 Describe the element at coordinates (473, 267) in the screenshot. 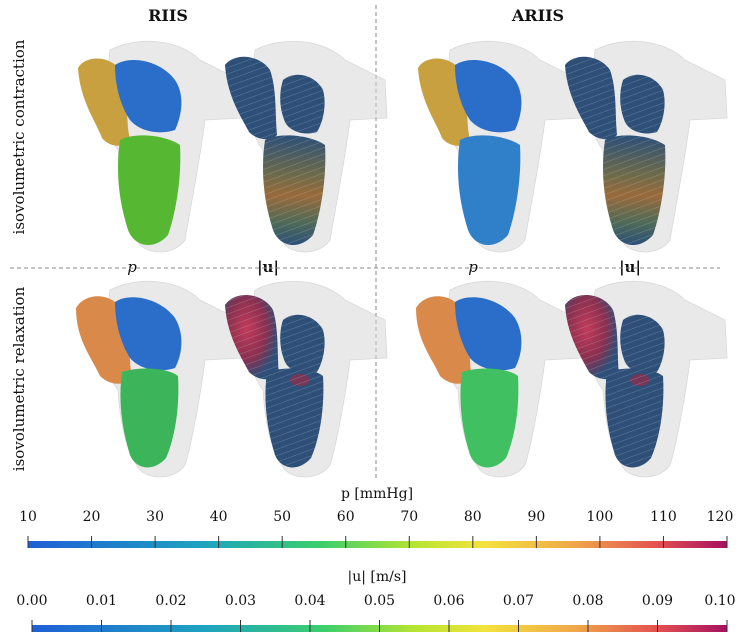

I see `panel-label-p-right: p` at that location.